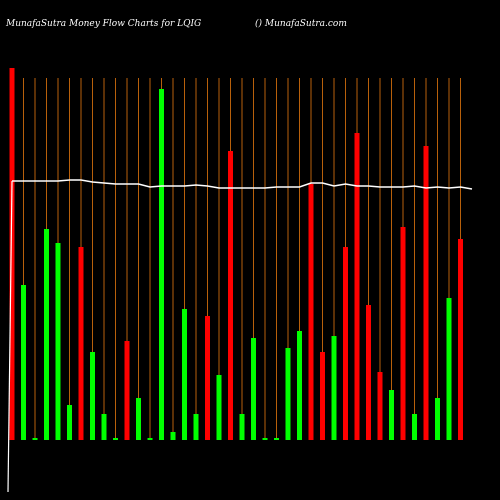 Image resolution: width=500 pixels, height=500 pixels. What do you see at coordinates (103, 24) in the screenshot?
I see `chart-title: MunafaSutra Money Flow Charts for LQIG` at bounding box center [103, 24].